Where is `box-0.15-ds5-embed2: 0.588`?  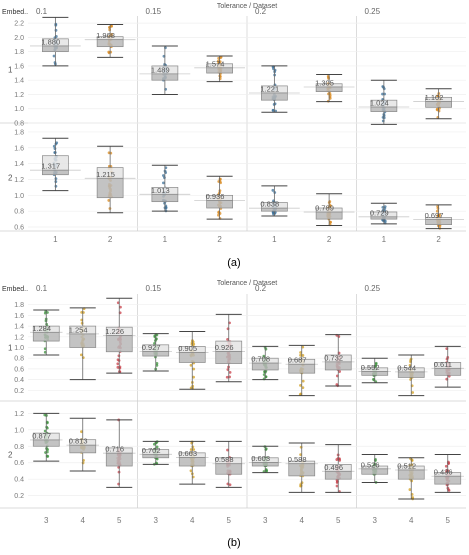 box-0.15-ds5-embed2: 0.588 is located at coordinates (228, 464).